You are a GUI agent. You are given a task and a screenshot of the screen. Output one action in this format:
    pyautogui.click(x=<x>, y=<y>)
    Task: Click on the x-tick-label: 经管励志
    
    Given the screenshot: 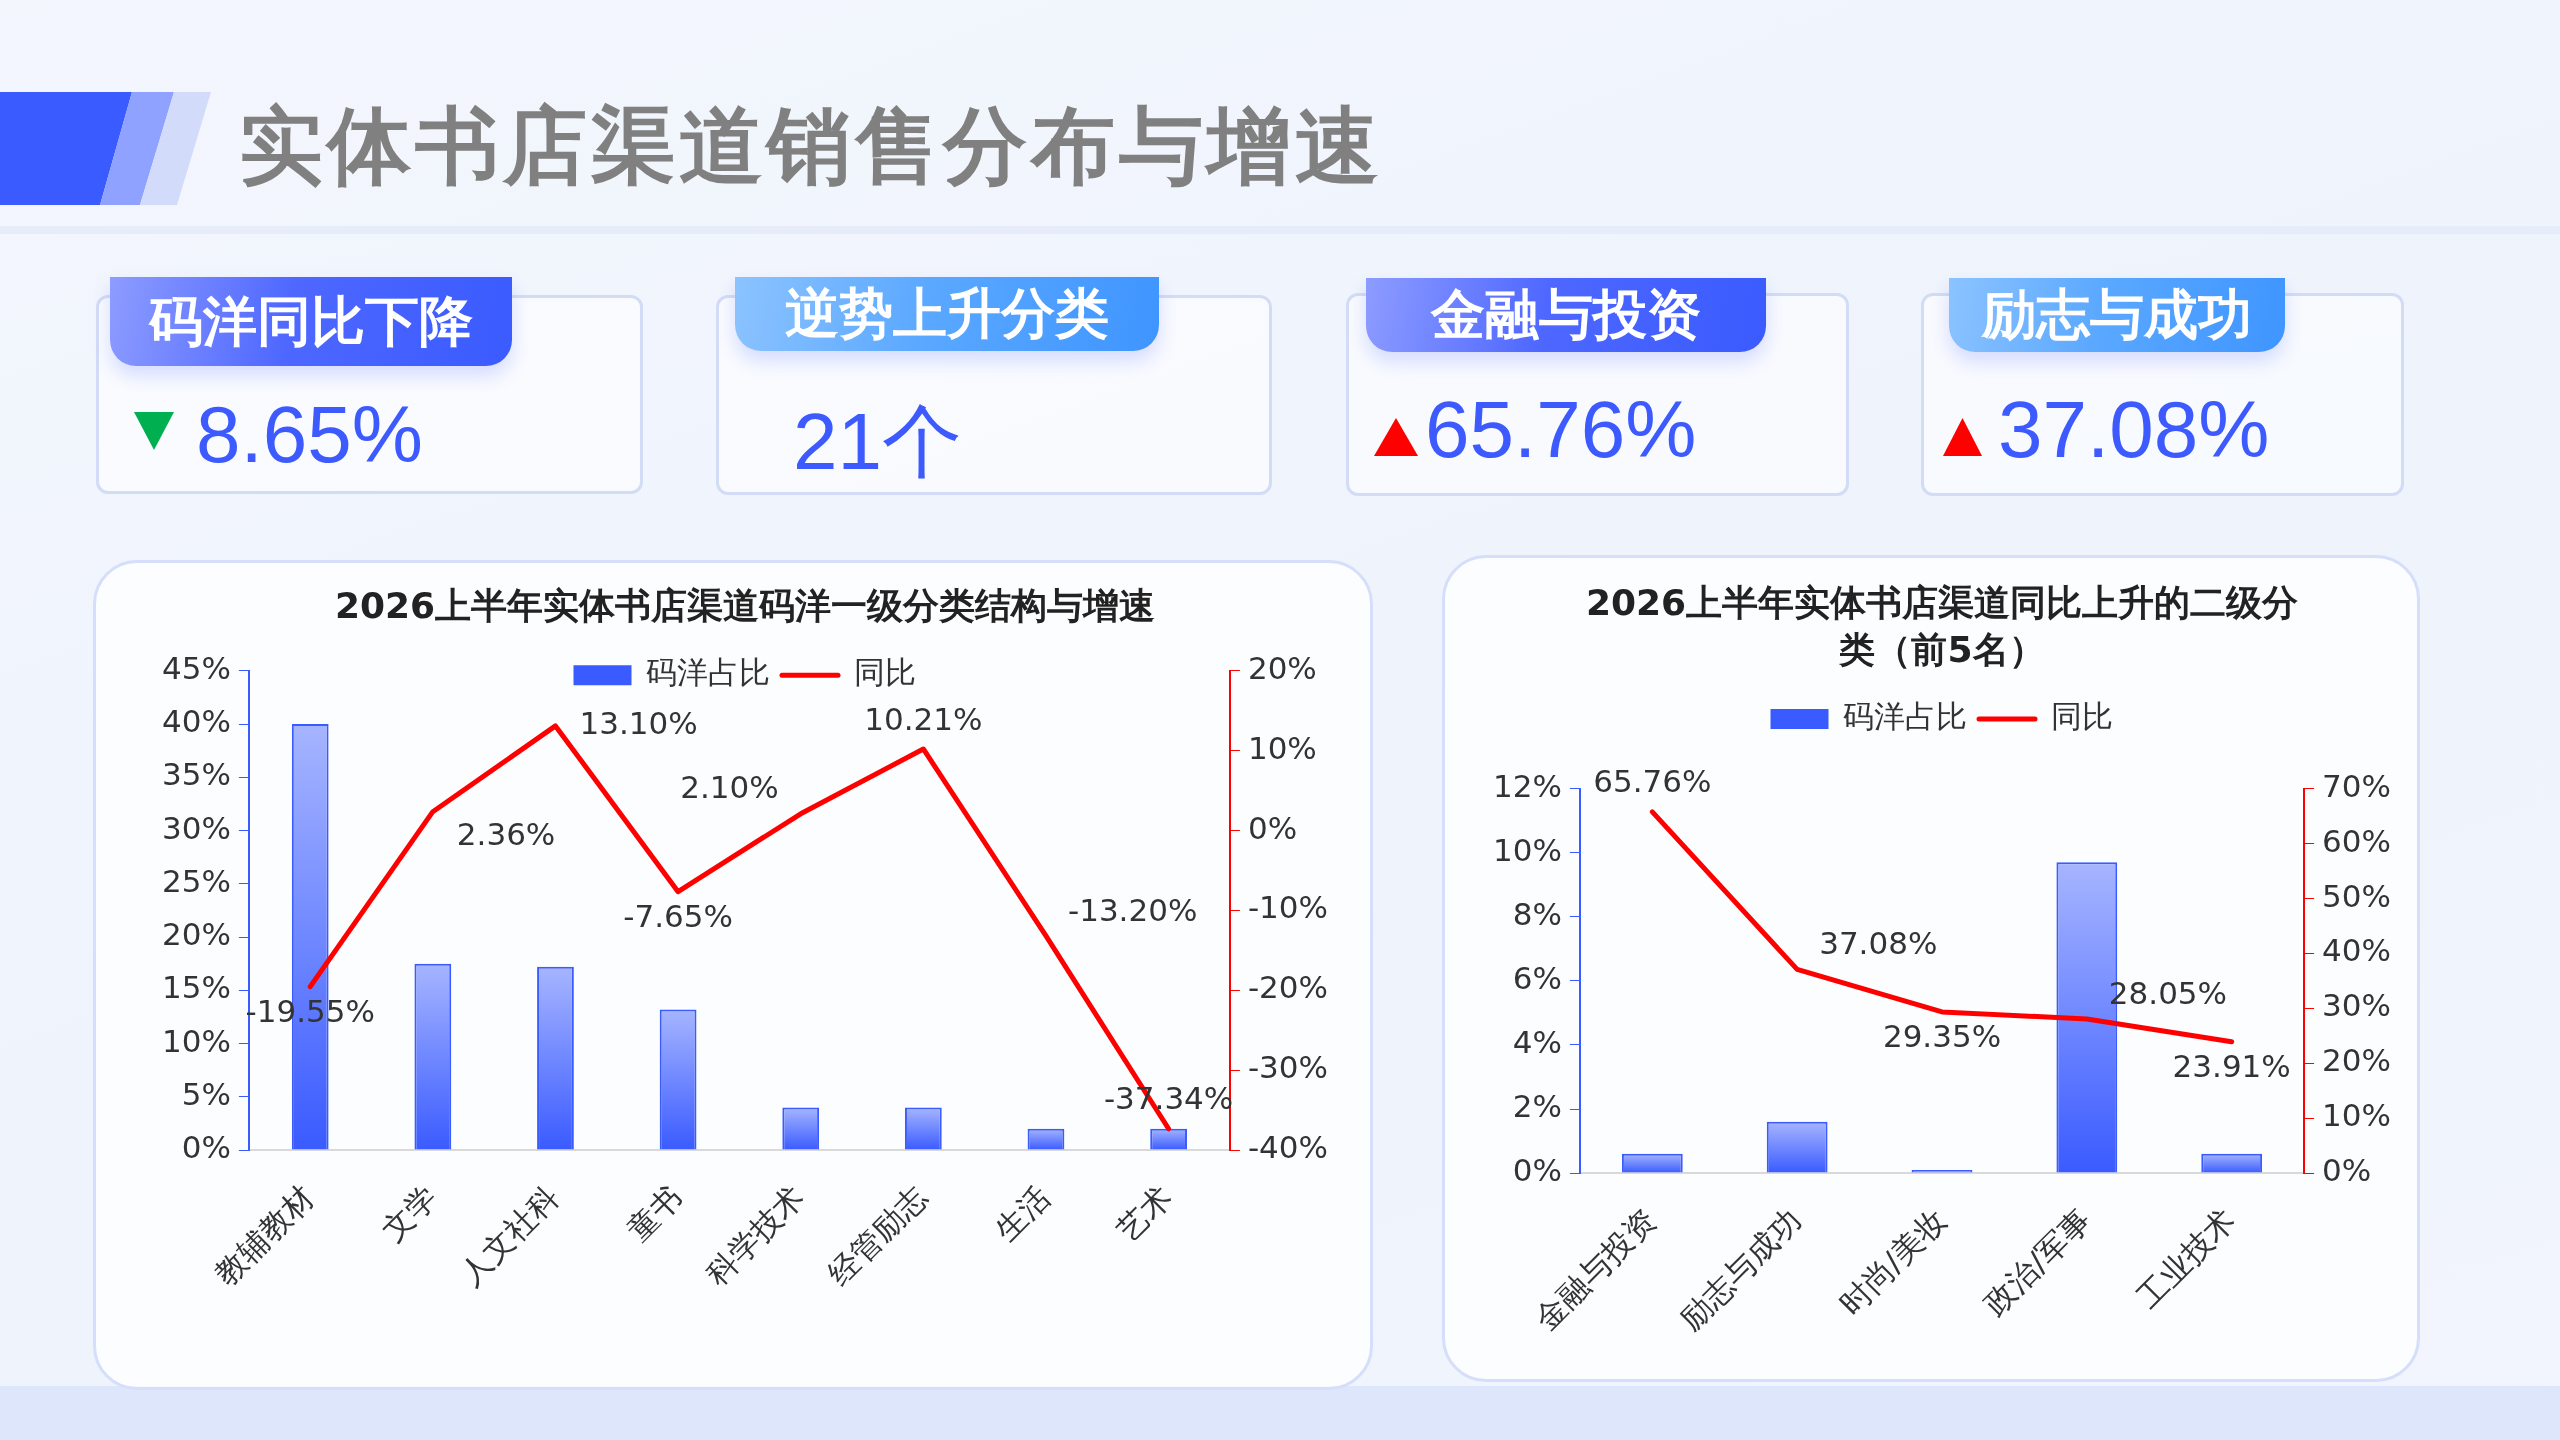 What is the action you would take?
    pyautogui.click(x=877, y=1235)
    